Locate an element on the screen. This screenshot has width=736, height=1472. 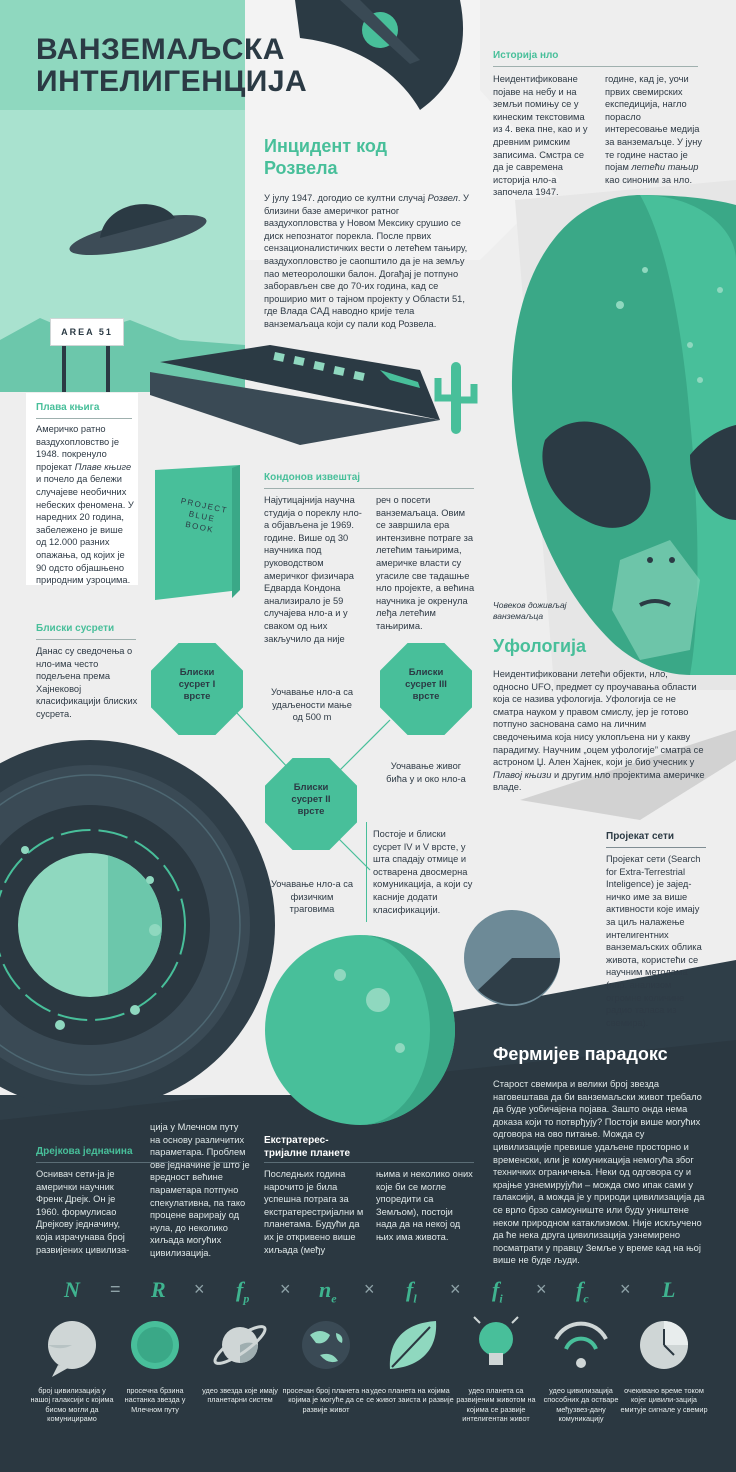
eq-symbol-ne: ne is located at coordinates (328, 1291).